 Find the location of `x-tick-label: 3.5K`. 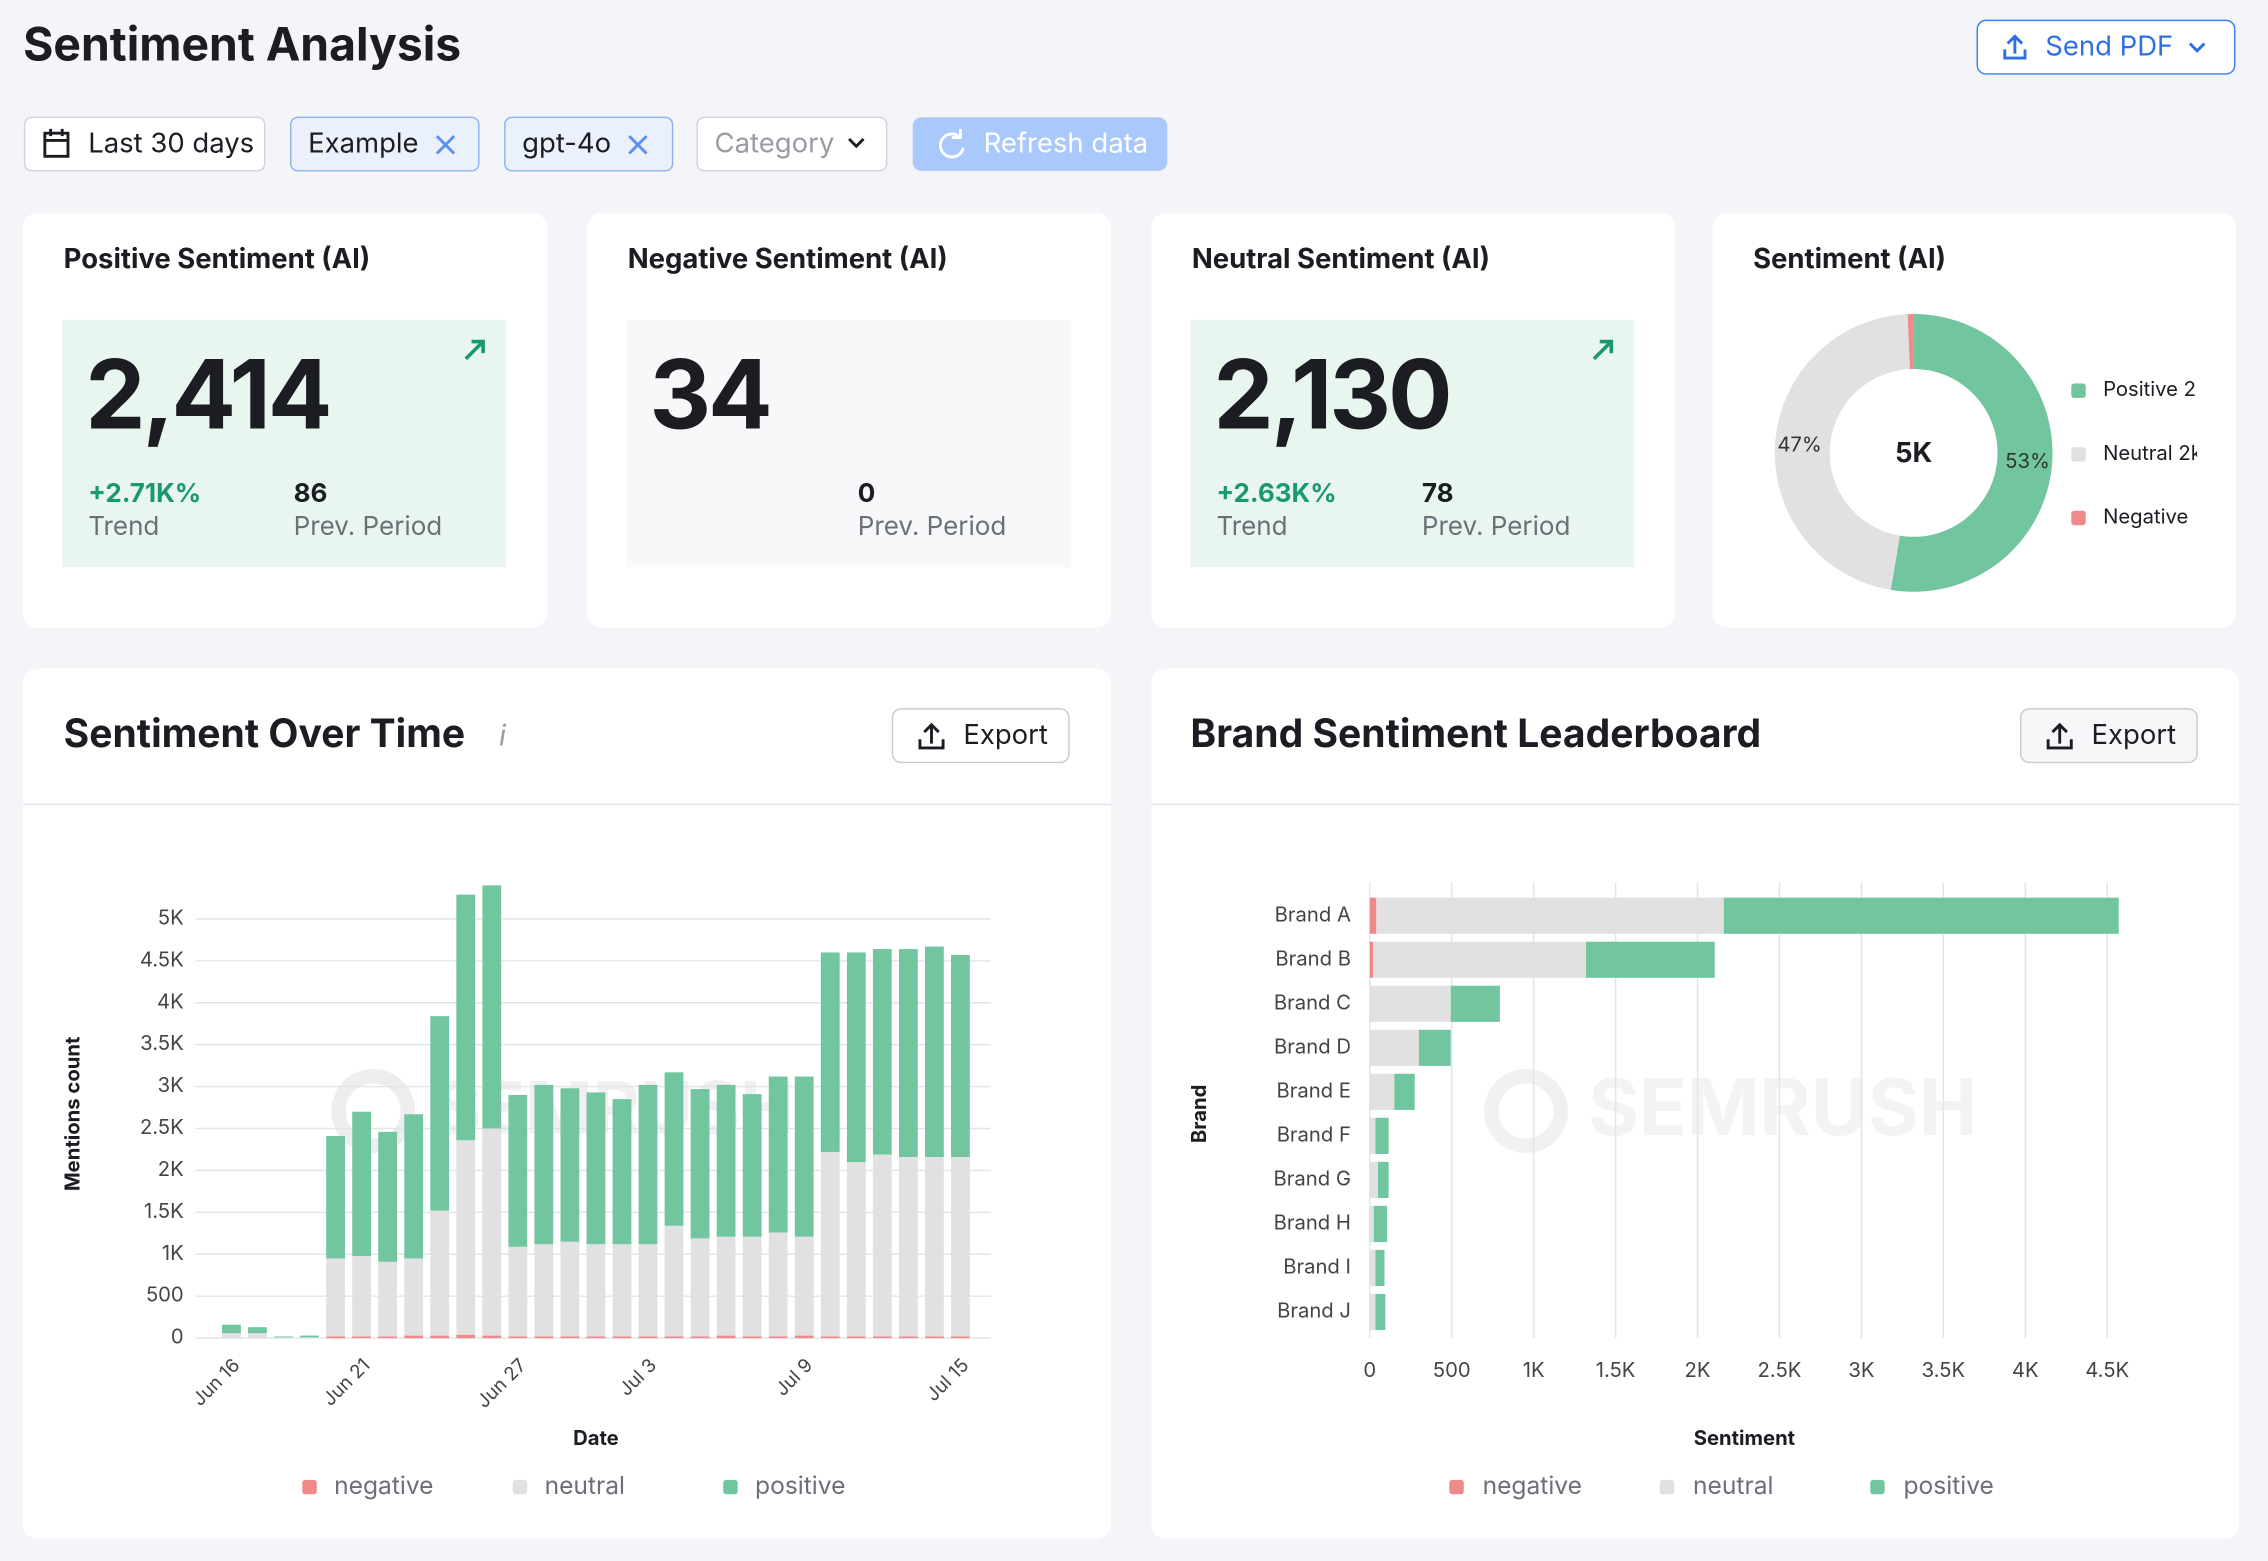

x-tick-label: 3.5K is located at coordinates (1944, 1369).